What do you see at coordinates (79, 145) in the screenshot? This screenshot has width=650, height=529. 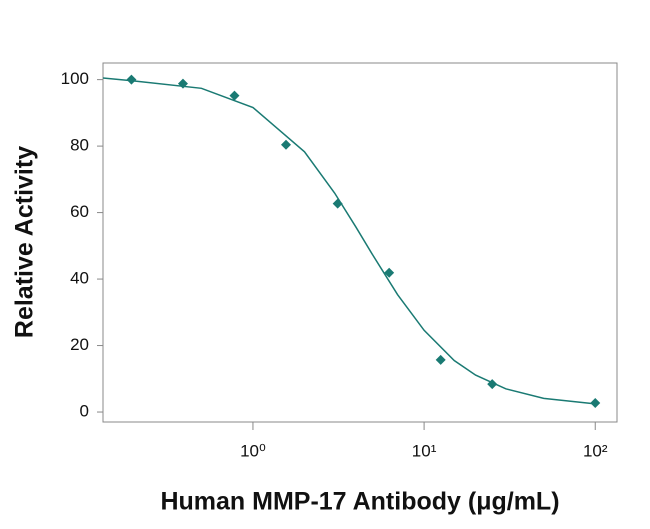 I see `y-tick-label: 80` at bounding box center [79, 145].